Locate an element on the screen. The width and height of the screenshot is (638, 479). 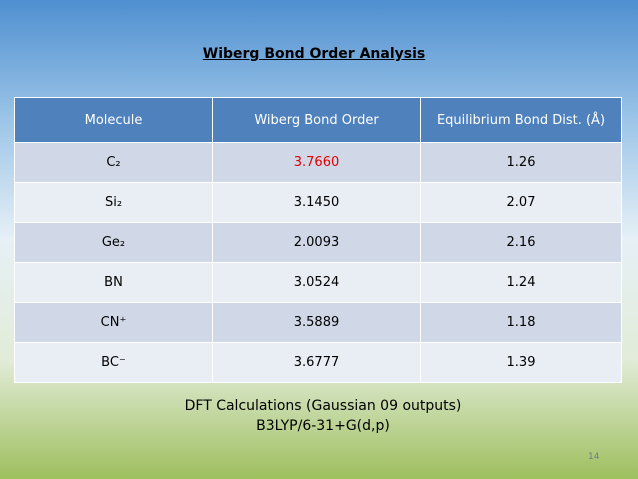
note: DFT Calculations (Gaussian 09 outputs) is located at coordinates (323, 406).